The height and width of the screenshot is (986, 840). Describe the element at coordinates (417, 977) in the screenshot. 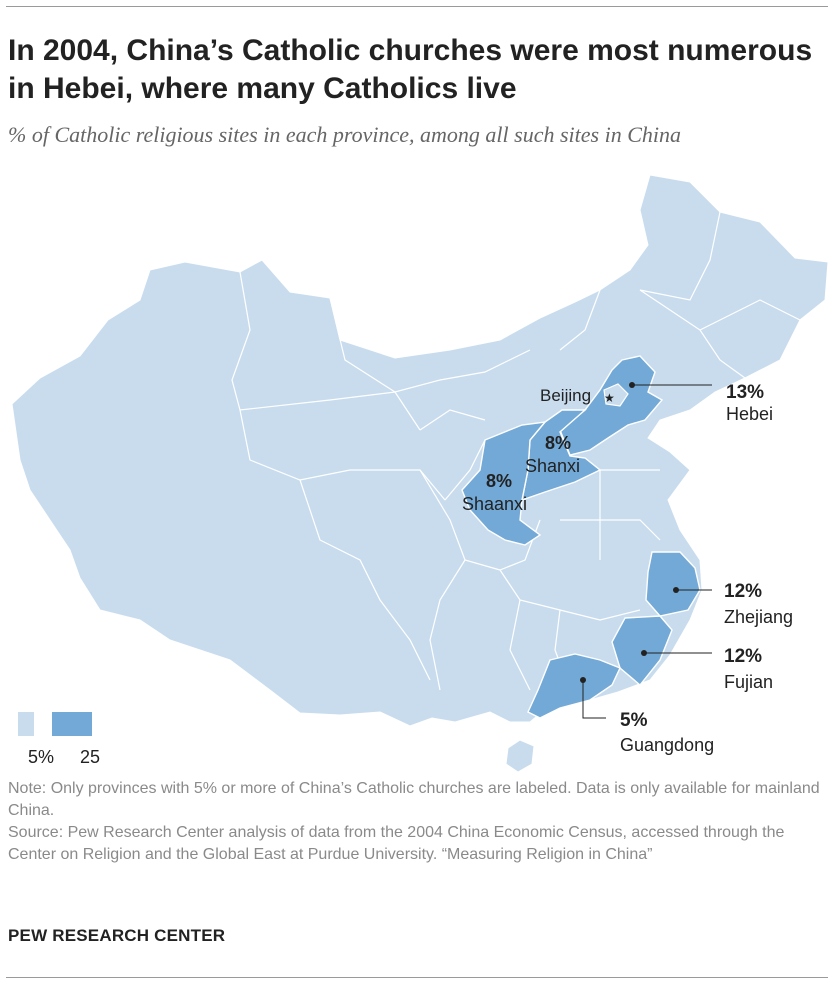

I see `bottom-rule` at that location.